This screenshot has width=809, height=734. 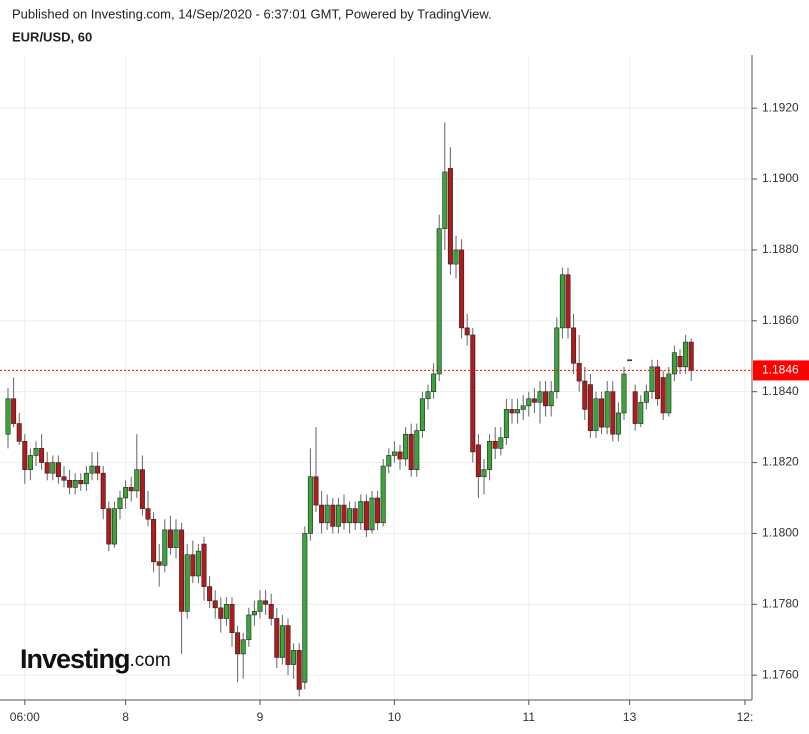 I want to click on watermark-main: Investing, so click(x=75, y=659).